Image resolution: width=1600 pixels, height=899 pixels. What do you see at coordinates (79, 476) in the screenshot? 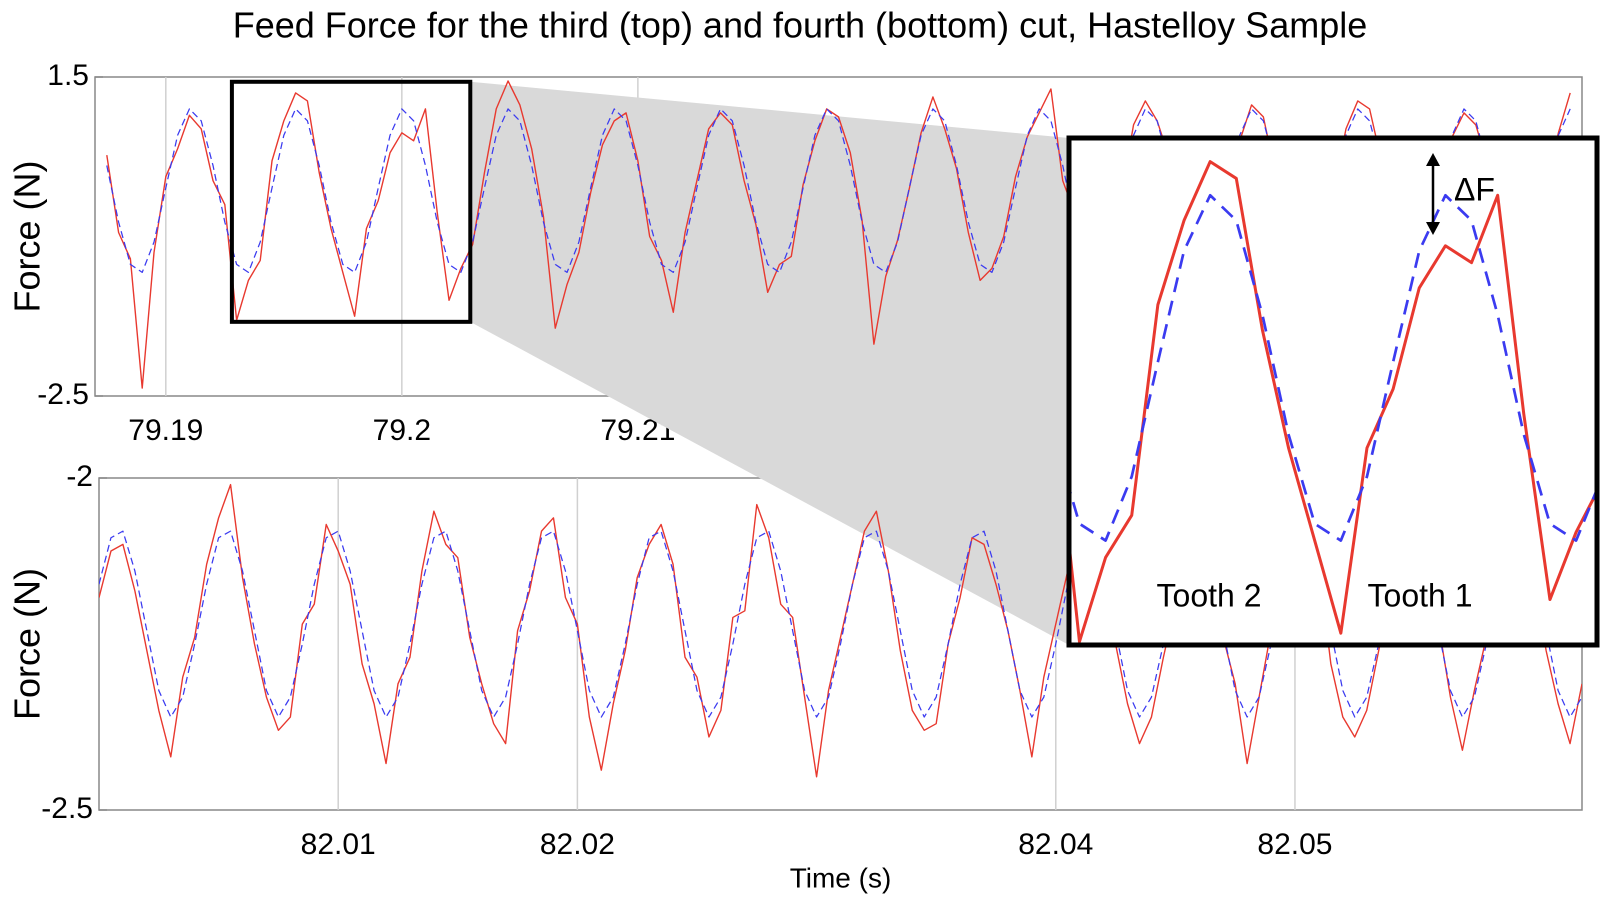
I see `y-tick-label: -2` at bounding box center [79, 476].